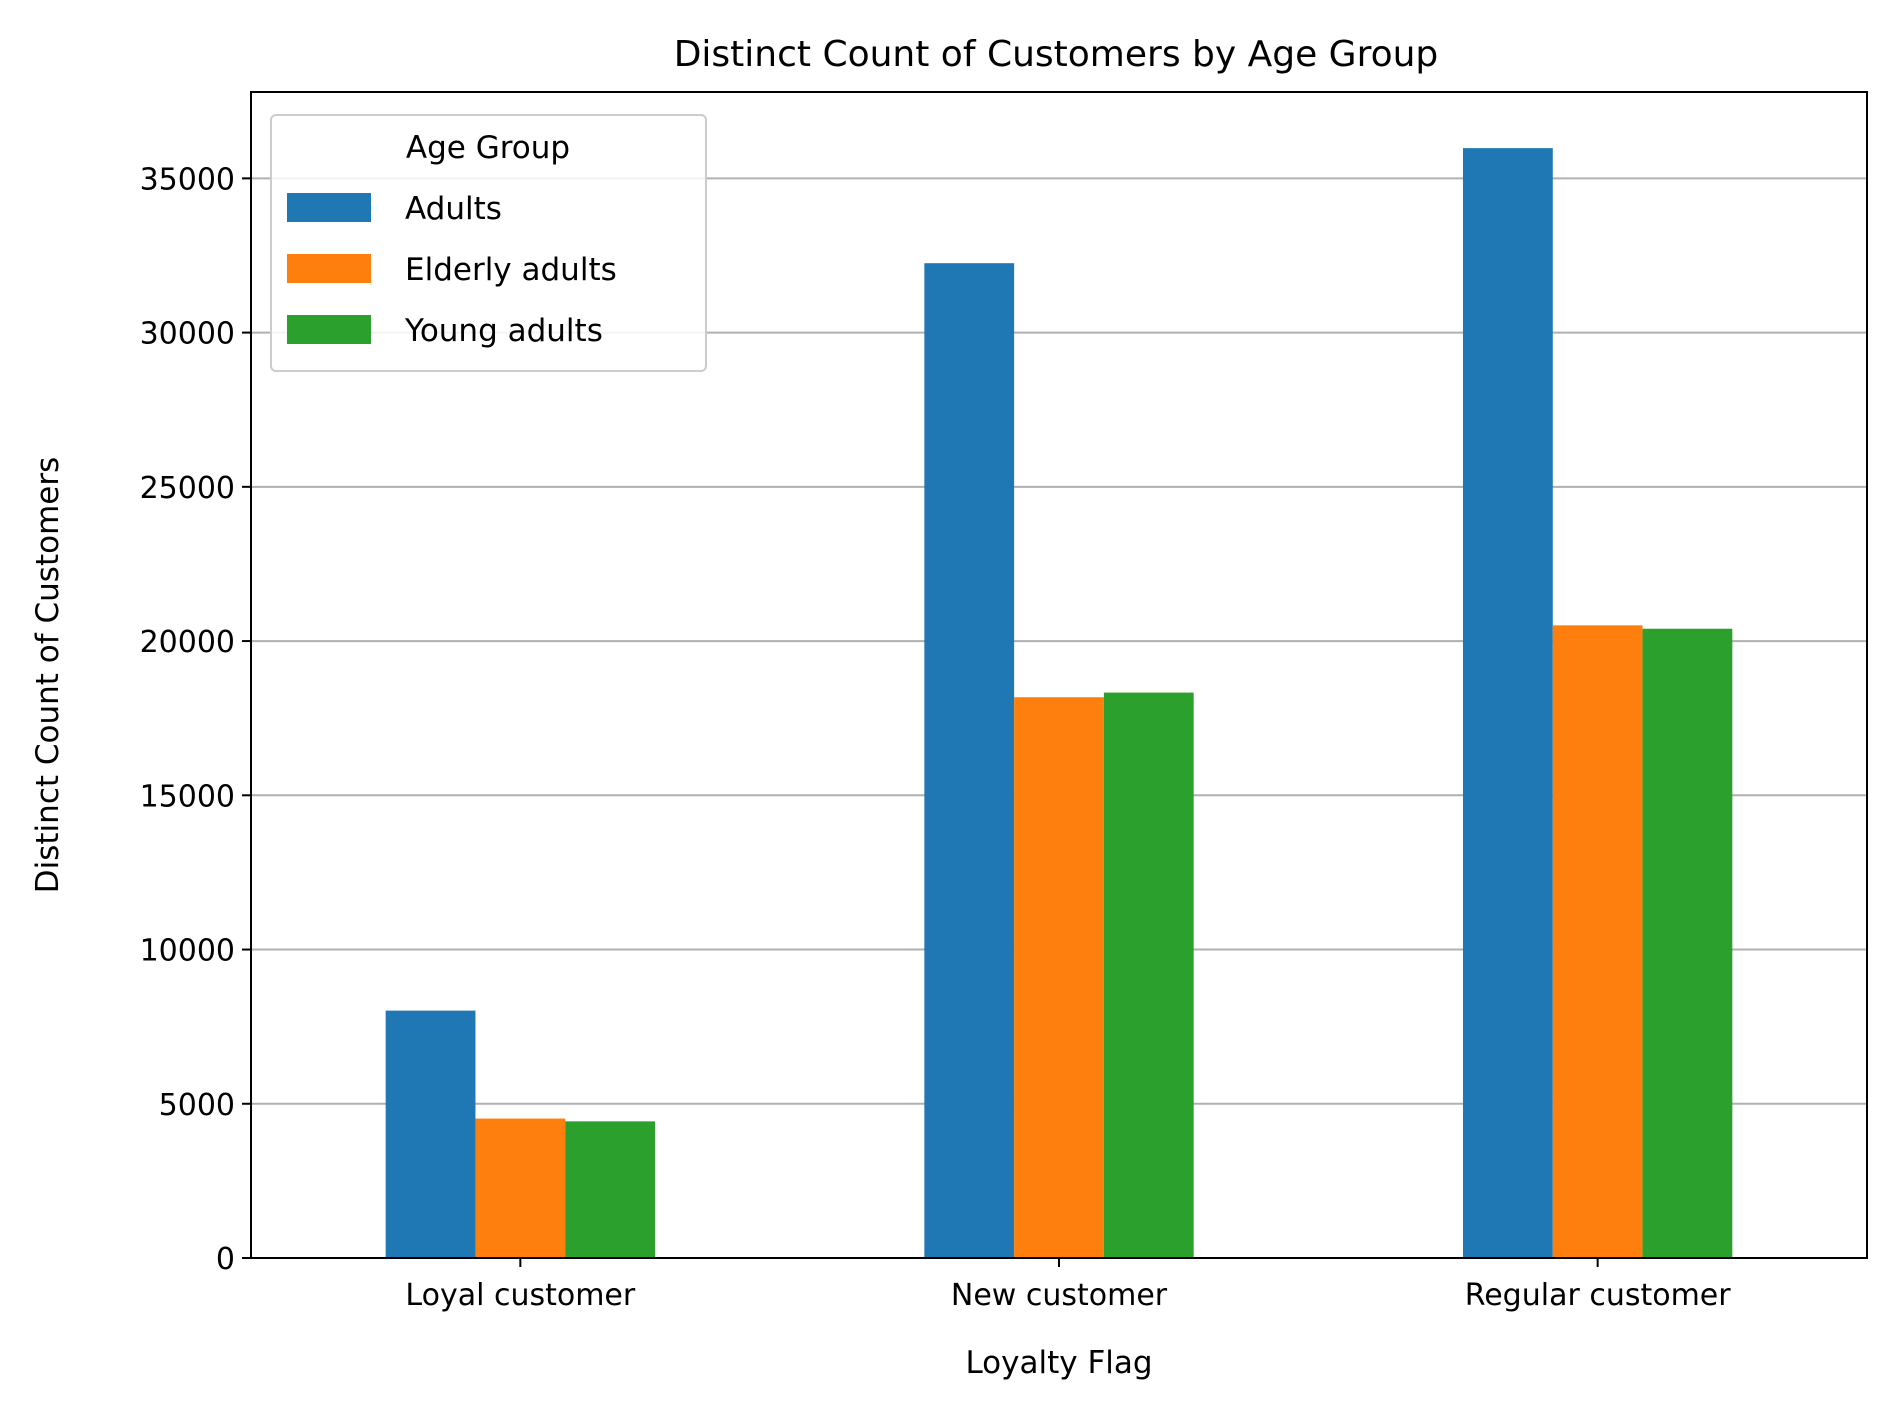  Describe the element at coordinates (225, 1259) in the screenshot. I see `y-tick-label: 0` at that location.